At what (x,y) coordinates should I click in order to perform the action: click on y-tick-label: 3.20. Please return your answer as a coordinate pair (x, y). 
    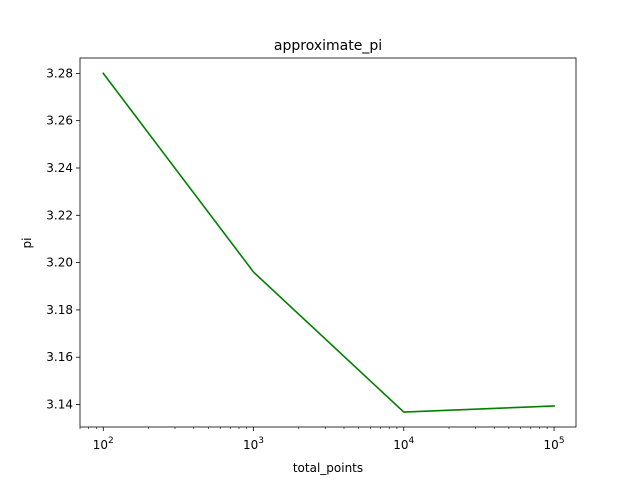
    Looking at the image, I should click on (59, 263).